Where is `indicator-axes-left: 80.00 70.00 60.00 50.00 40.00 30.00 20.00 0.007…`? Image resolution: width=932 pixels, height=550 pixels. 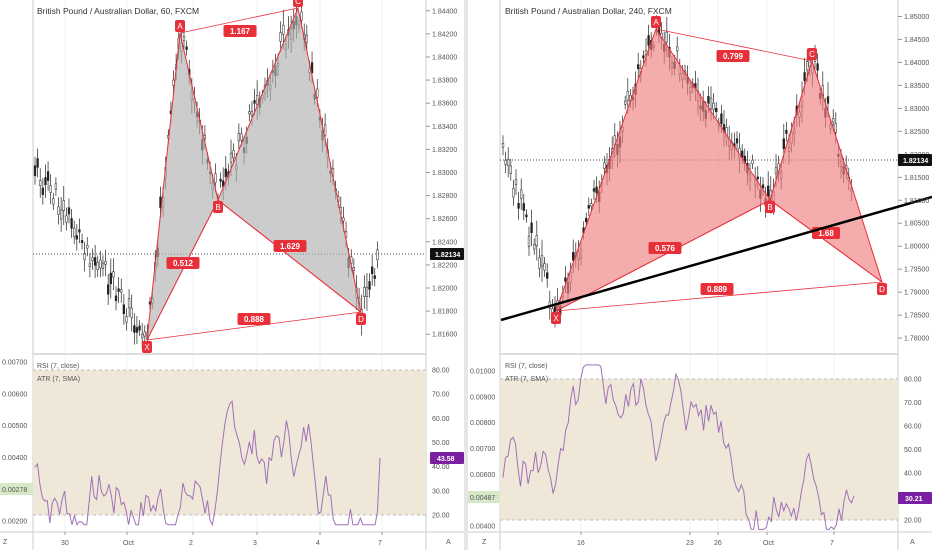 indicator-axes-left: 80.00 70.00 60.00 50.00 40.00 30.00 20.00 0.007… is located at coordinates (226, 443).